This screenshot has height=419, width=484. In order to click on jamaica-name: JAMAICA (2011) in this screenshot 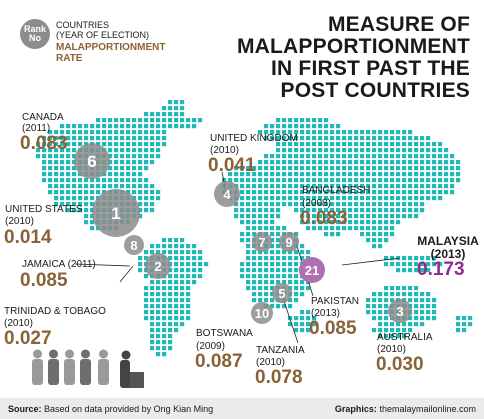, I will do `click(59, 264)`.